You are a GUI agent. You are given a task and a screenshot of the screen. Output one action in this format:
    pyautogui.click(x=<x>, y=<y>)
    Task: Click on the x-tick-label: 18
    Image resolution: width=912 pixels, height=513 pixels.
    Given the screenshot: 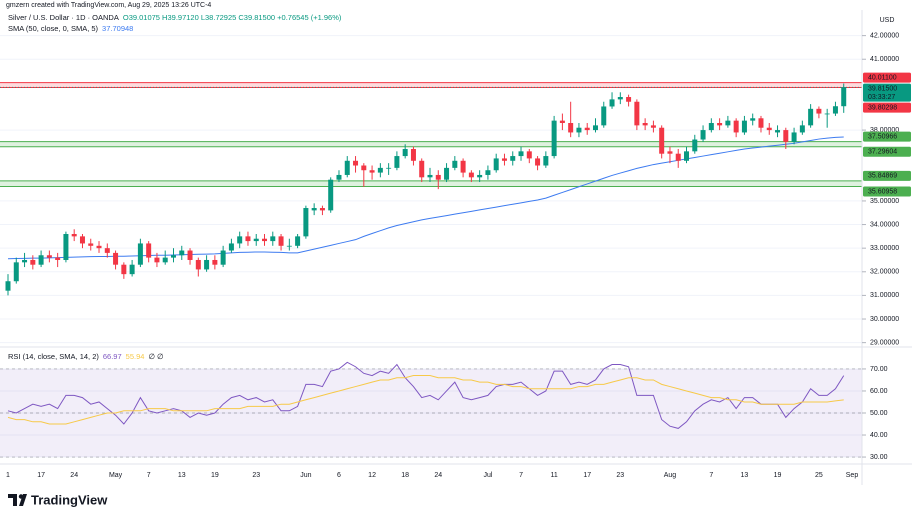 What is the action you would take?
    pyautogui.click(x=405, y=475)
    